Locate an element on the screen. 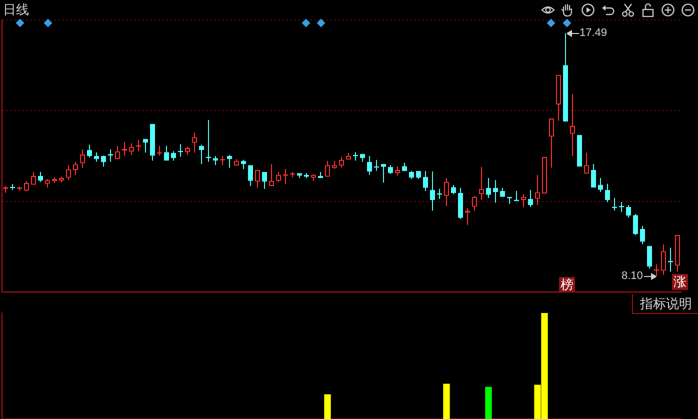 This screenshot has width=698, height=419. annotation: 榜 is located at coordinates (567, 284).